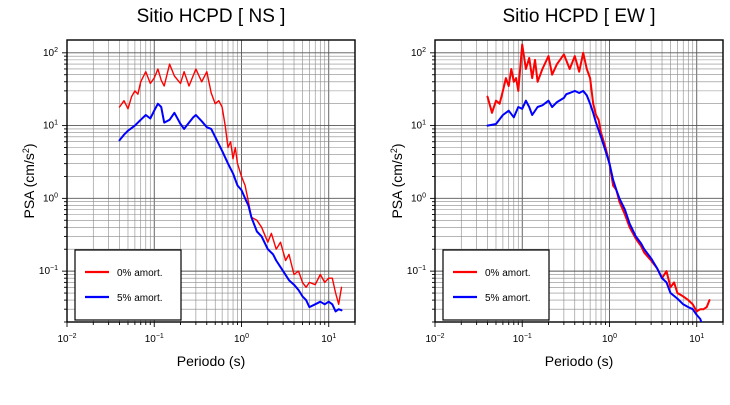  I want to click on chart-title: Sitio HCPD [ NS ], so click(211, 16).